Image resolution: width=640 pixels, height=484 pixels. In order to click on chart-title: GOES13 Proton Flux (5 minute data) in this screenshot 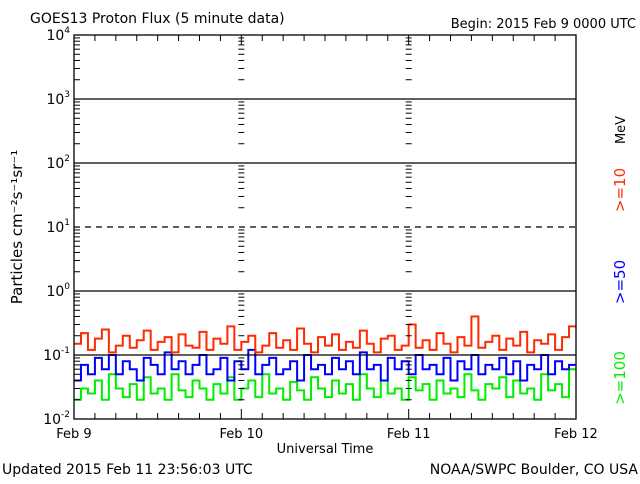, I will do `click(157, 19)`.